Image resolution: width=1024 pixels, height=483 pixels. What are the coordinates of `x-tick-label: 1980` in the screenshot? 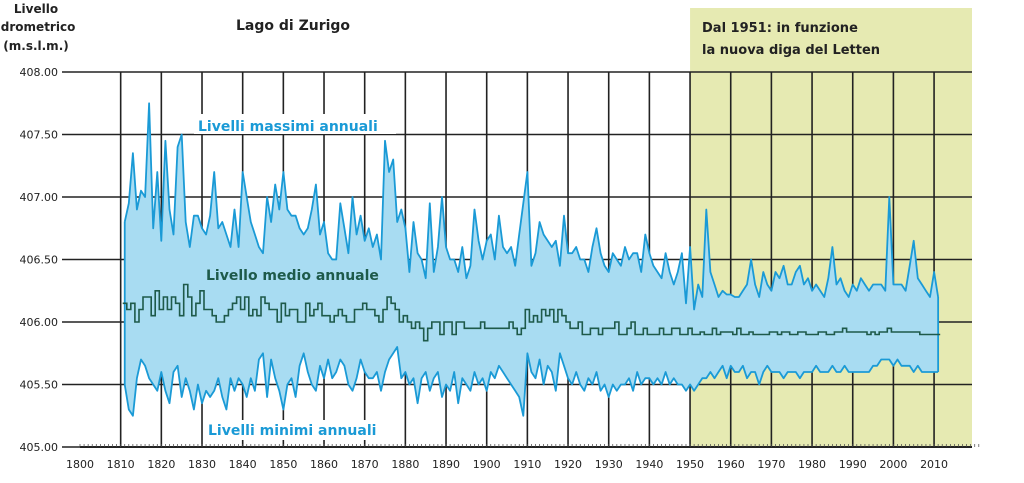 It's located at (812, 464).